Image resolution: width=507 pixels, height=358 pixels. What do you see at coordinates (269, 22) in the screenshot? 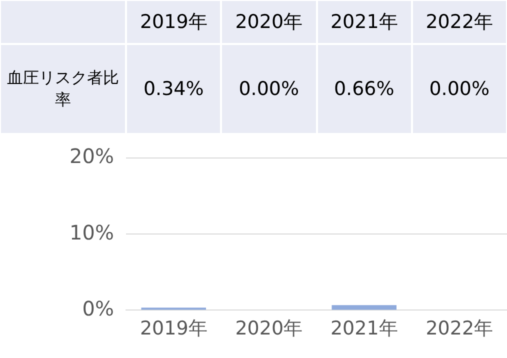
I see `category-label: 2020年` at bounding box center [269, 22].